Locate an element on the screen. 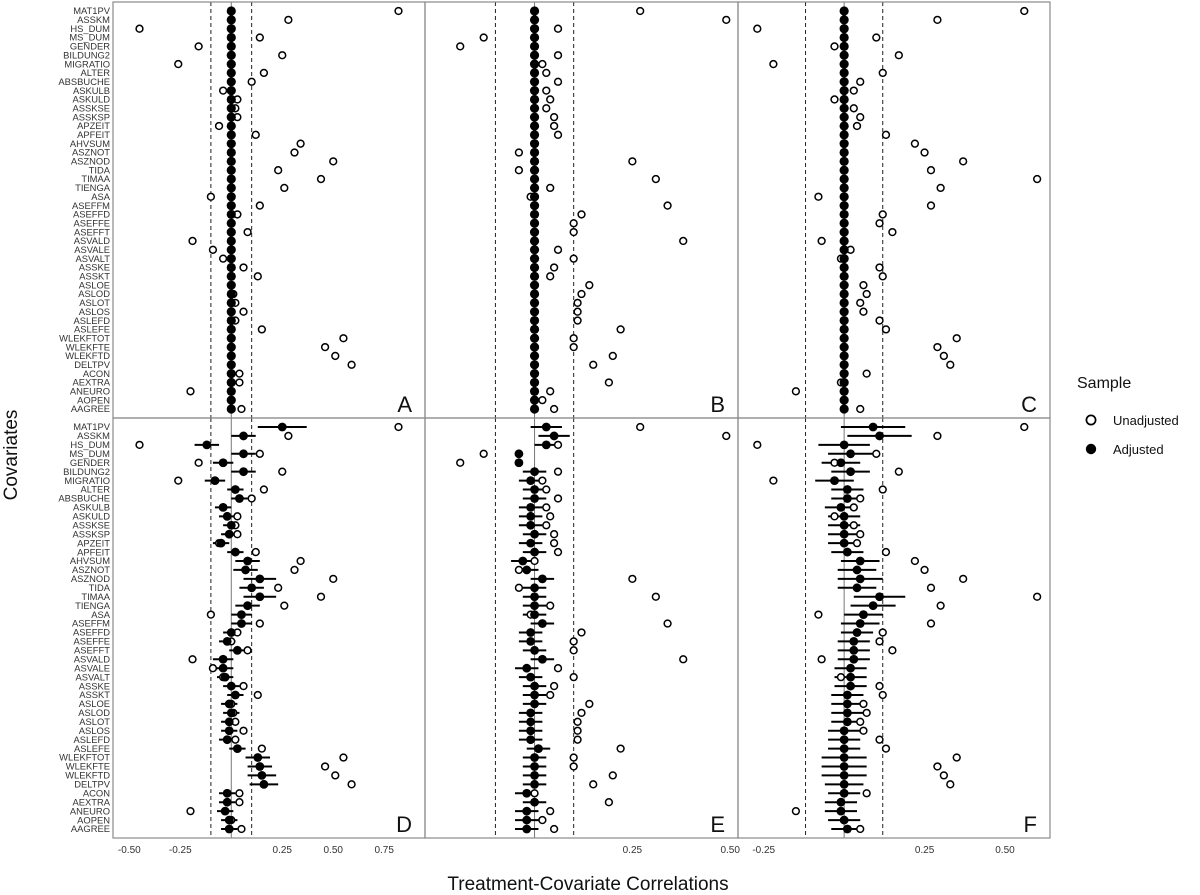 Image resolution: width=1200 pixels, height=895 pixels. covariate-label-asskt: ASSKT is located at coordinates (94, 276).